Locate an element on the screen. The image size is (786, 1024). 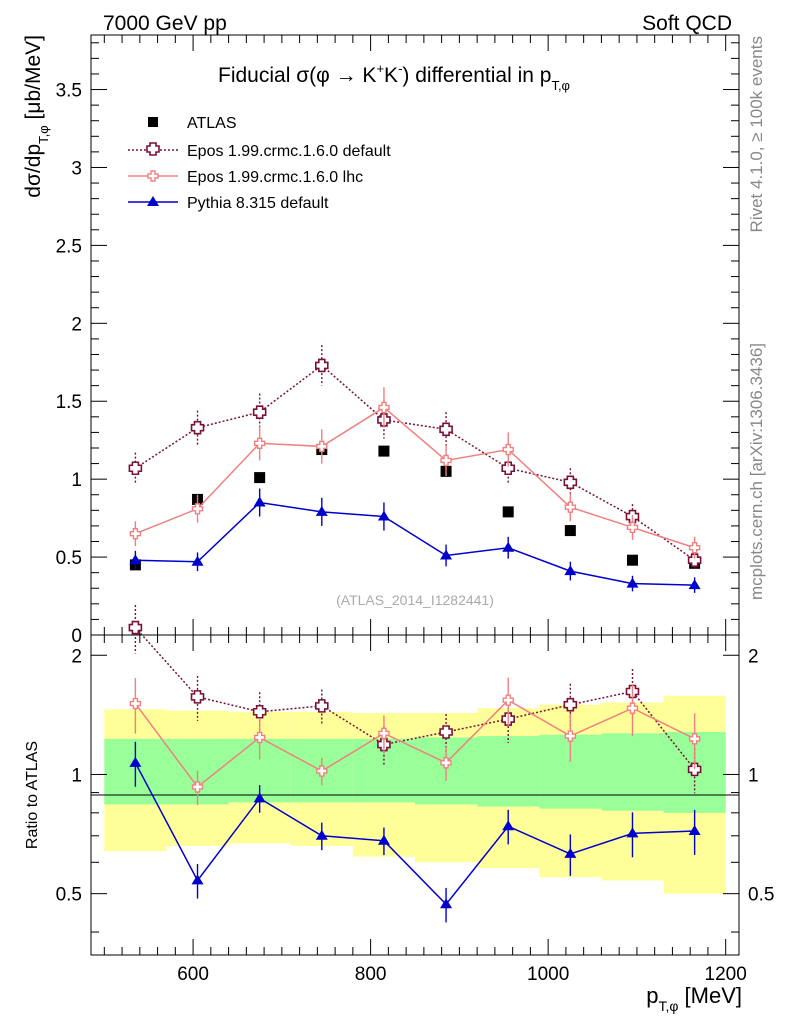
y-axis-label: dσ/dpT,φ [μb/MeV] is located at coordinates (36, 116).